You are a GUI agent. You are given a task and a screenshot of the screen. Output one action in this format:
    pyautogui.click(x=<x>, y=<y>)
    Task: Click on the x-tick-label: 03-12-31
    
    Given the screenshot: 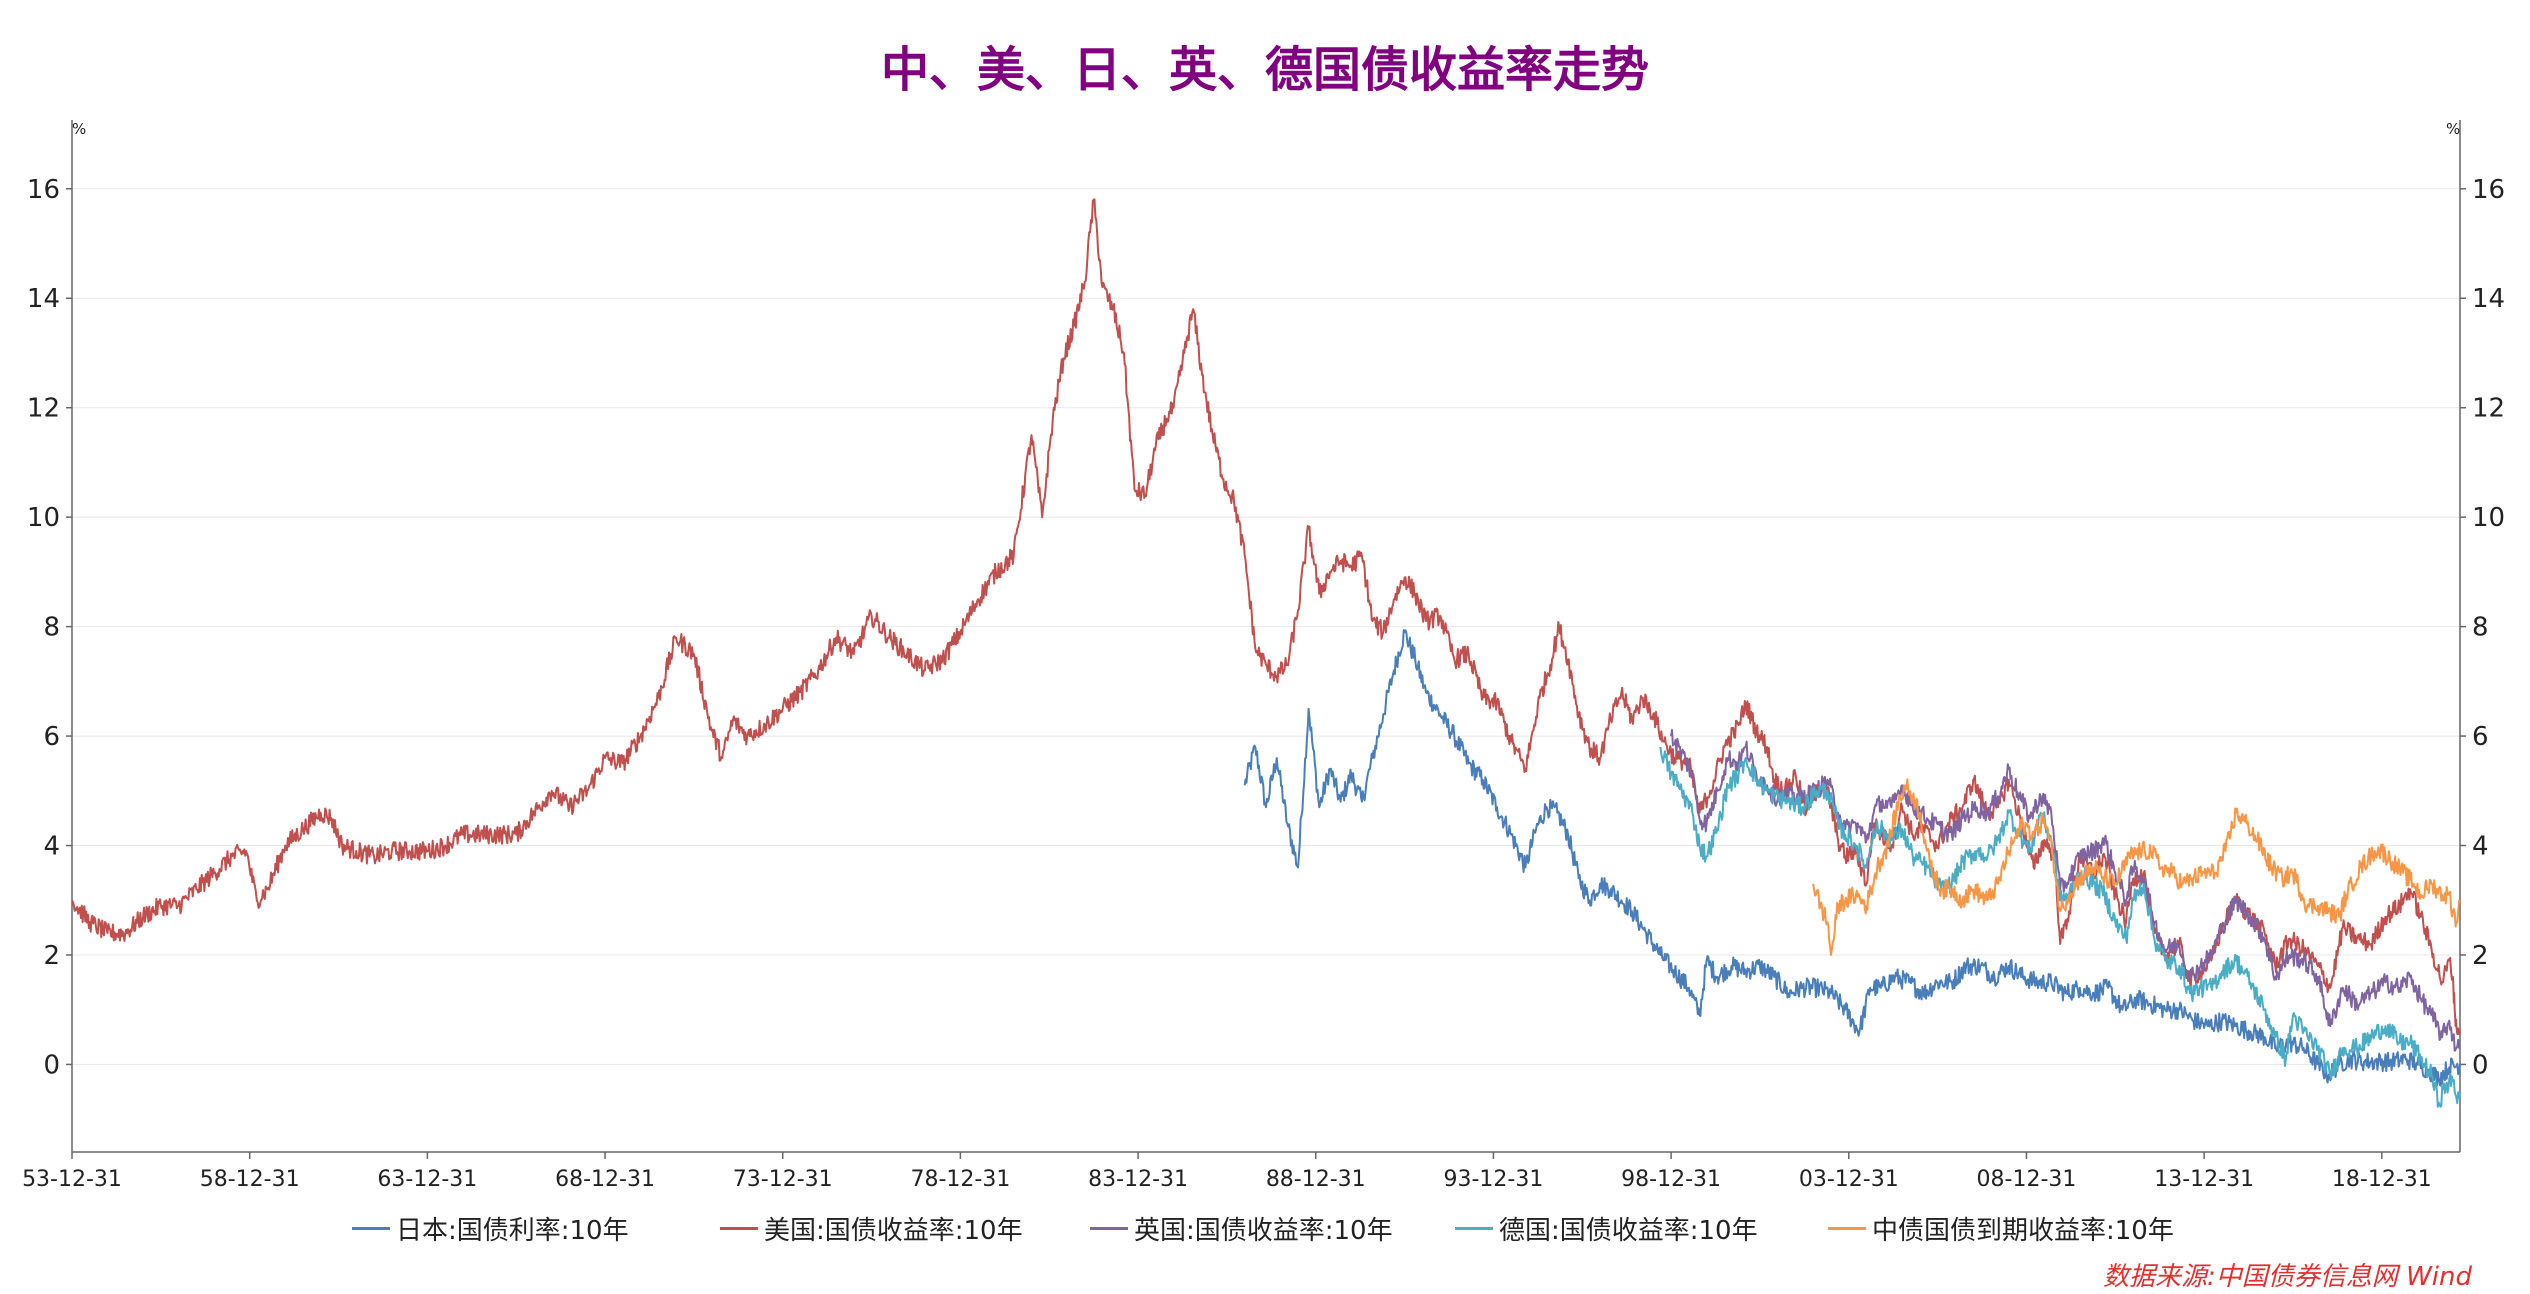 What is the action you would take?
    pyautogui.click(x=1849, y=1179)
    